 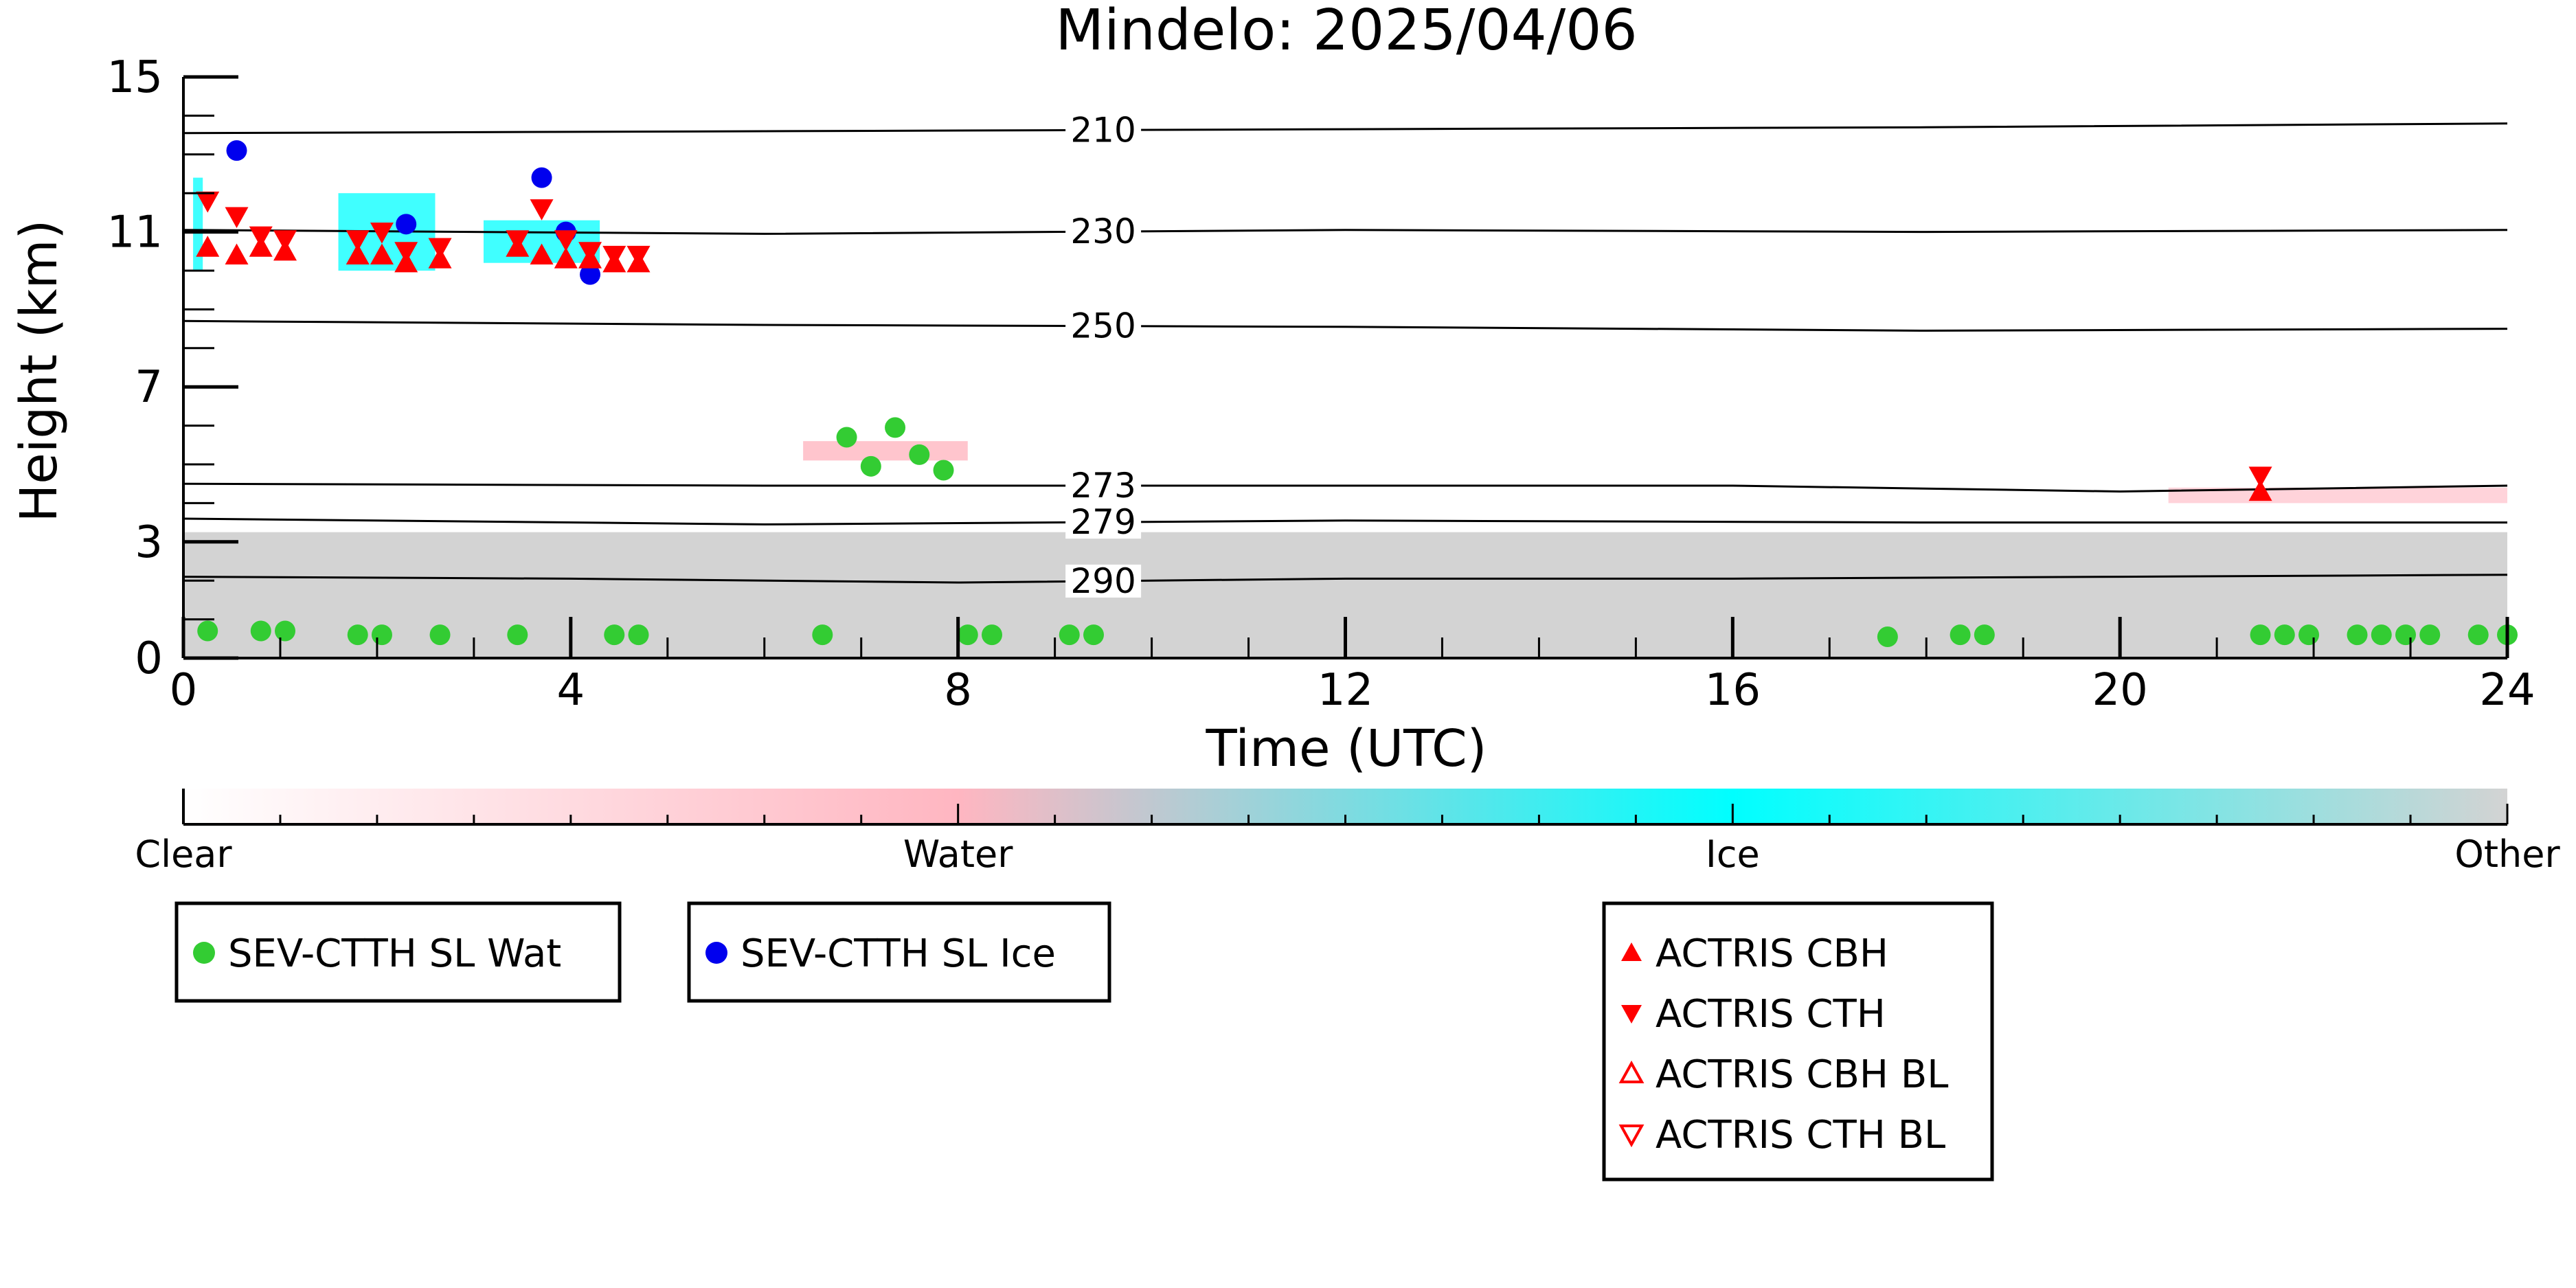 I want to click on legend-label: ACTRIS CBH BL, so click(x=1802, y=1074).